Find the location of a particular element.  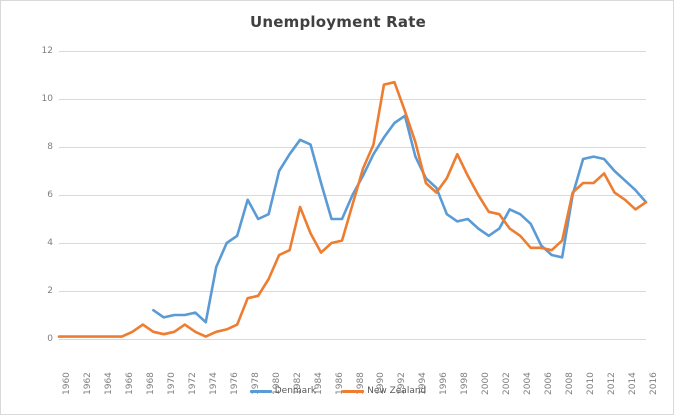

y-axis-tick-label: 2 is located at coordinates (50, 291).